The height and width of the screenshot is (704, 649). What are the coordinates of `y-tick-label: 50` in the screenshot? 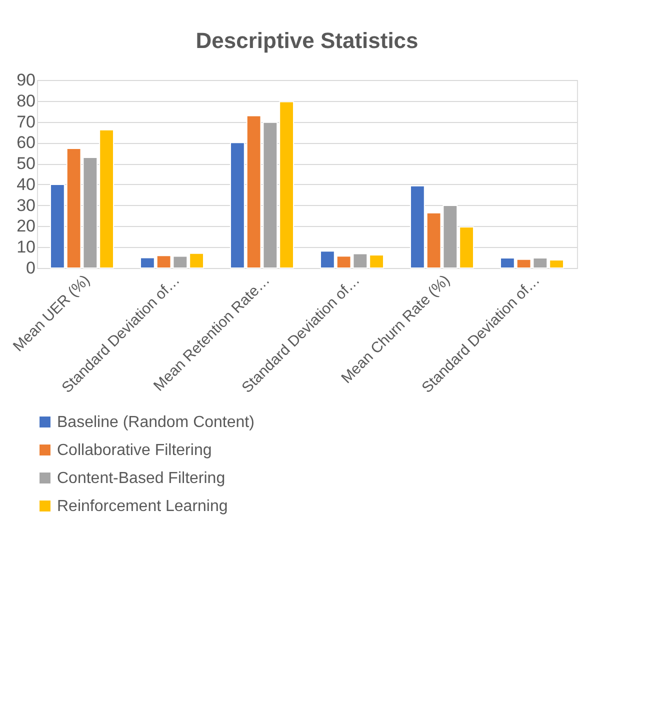 It's located at (26, 164).